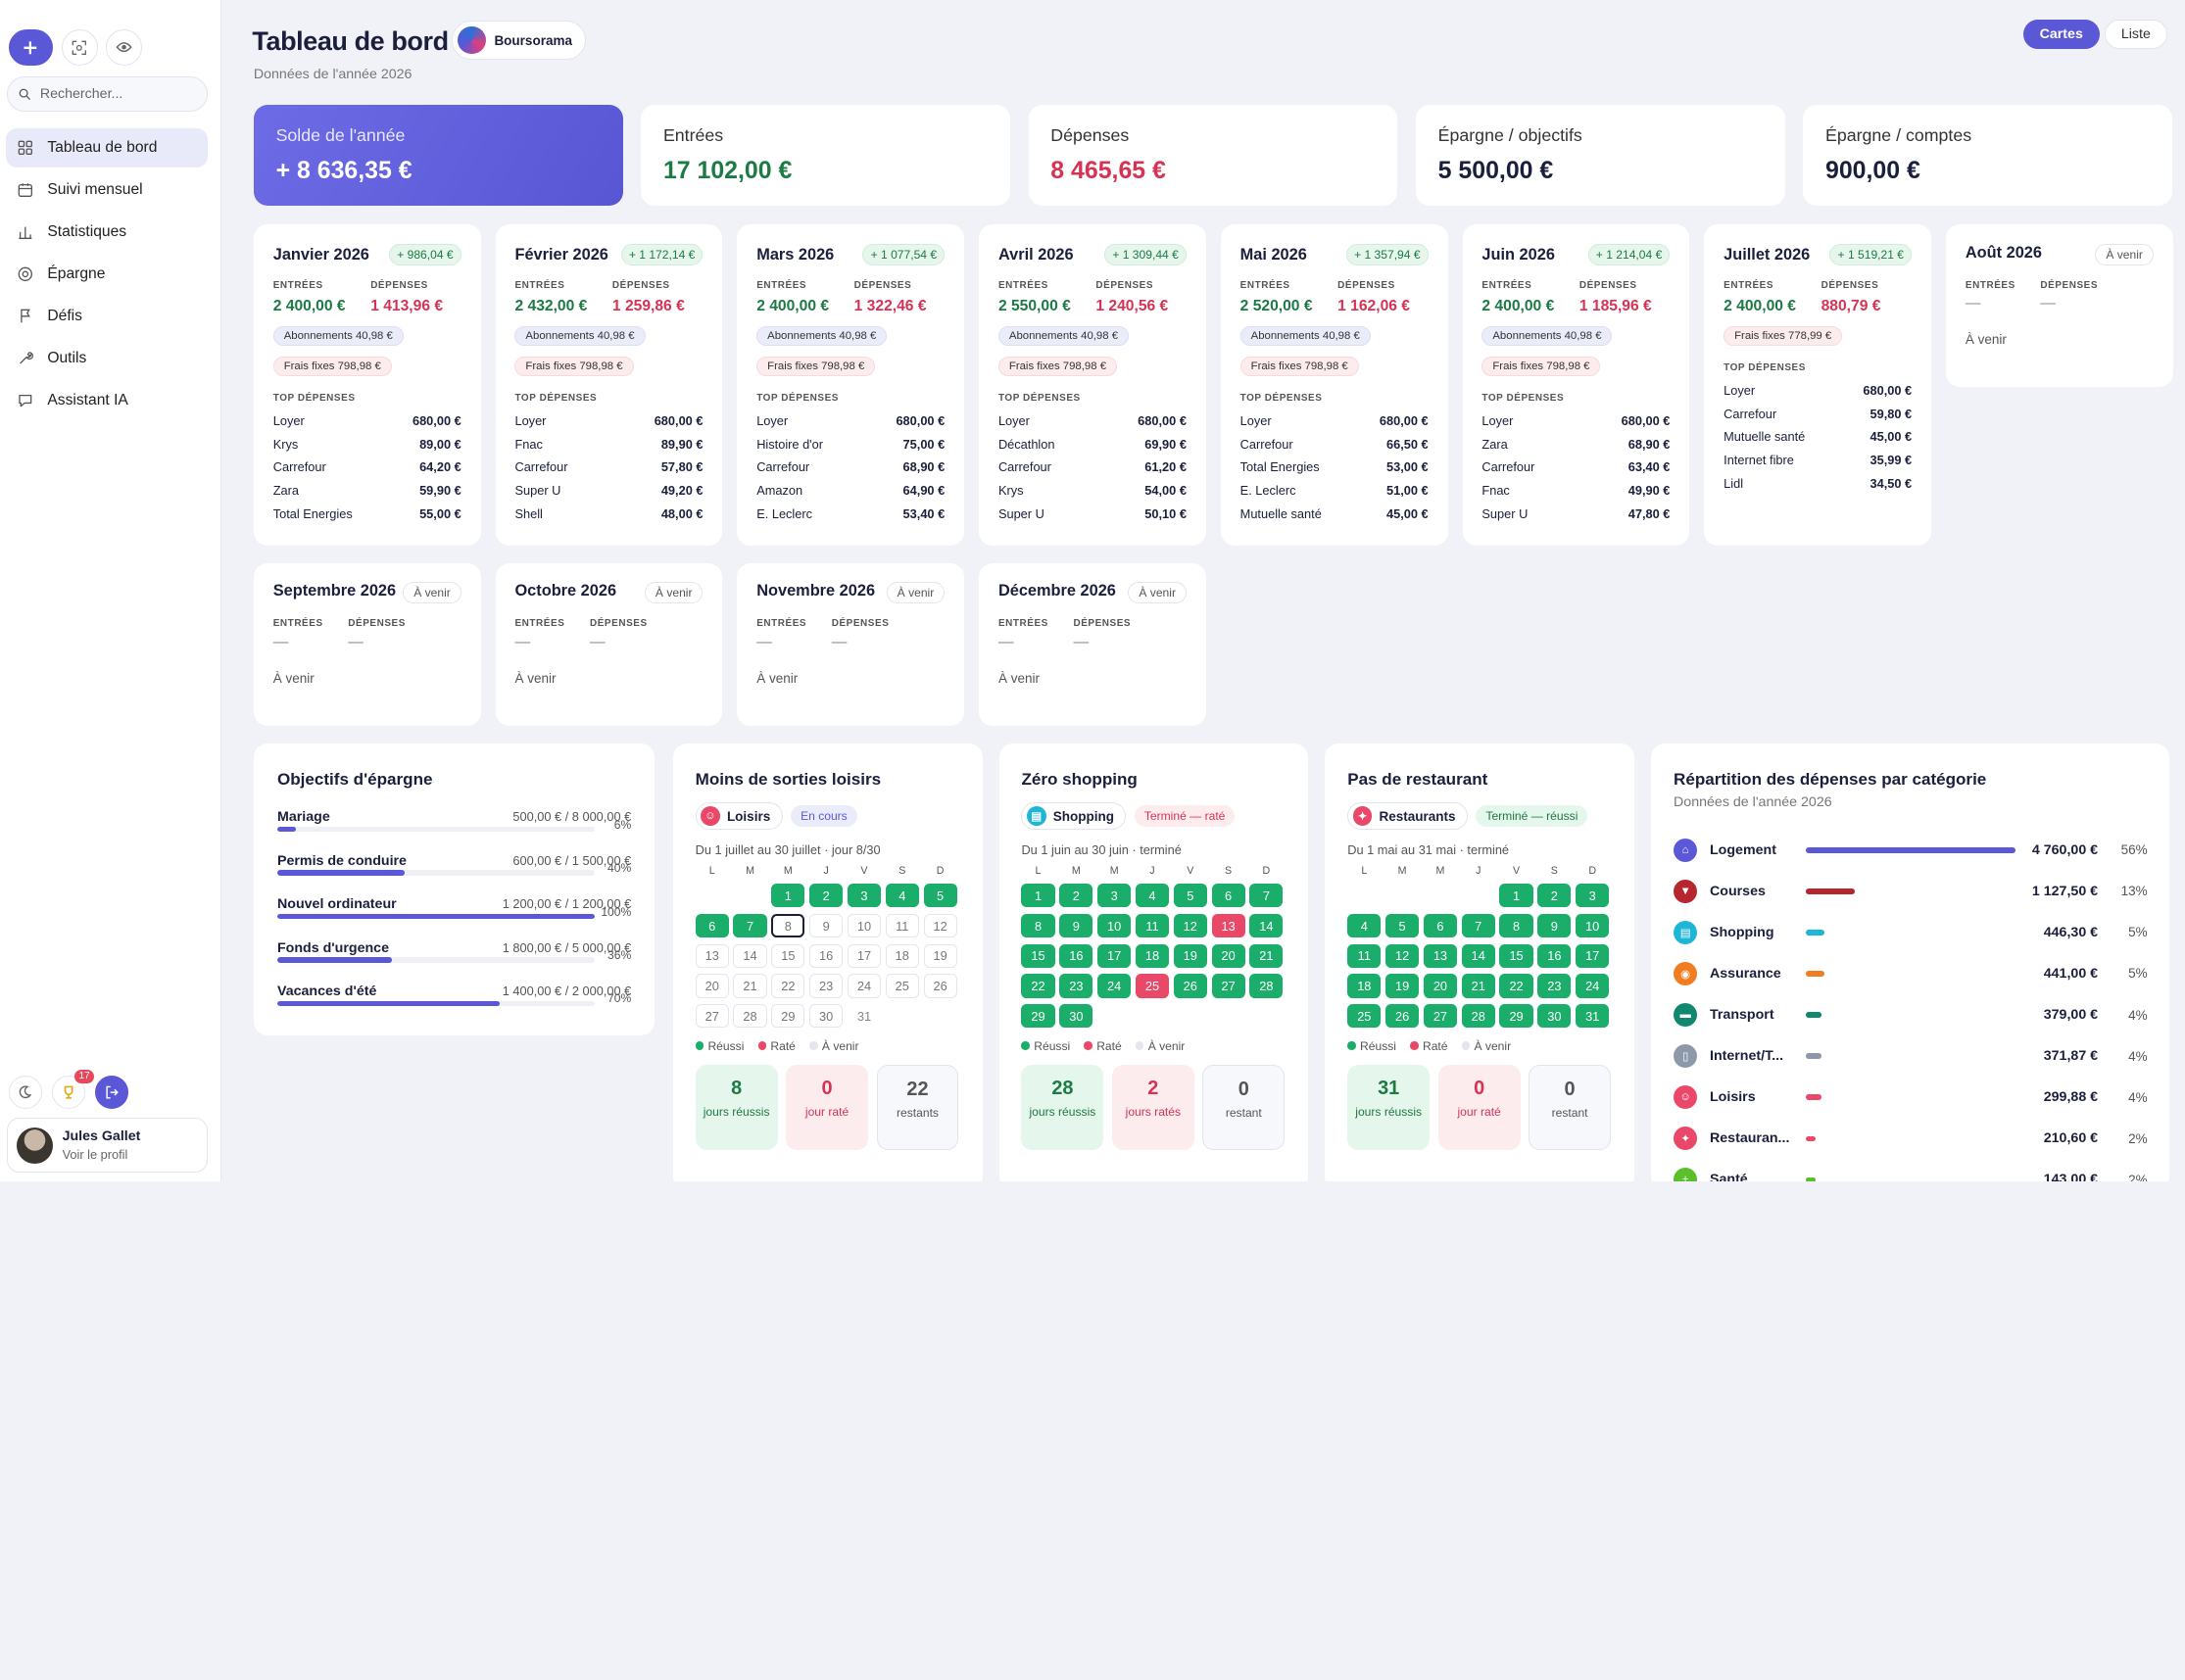 The width and height of the screenshot is (2185, 1680). Describe the element at coordinates (2136, 34) in the screenshot. I see `view-list-button: Liste` at that location.